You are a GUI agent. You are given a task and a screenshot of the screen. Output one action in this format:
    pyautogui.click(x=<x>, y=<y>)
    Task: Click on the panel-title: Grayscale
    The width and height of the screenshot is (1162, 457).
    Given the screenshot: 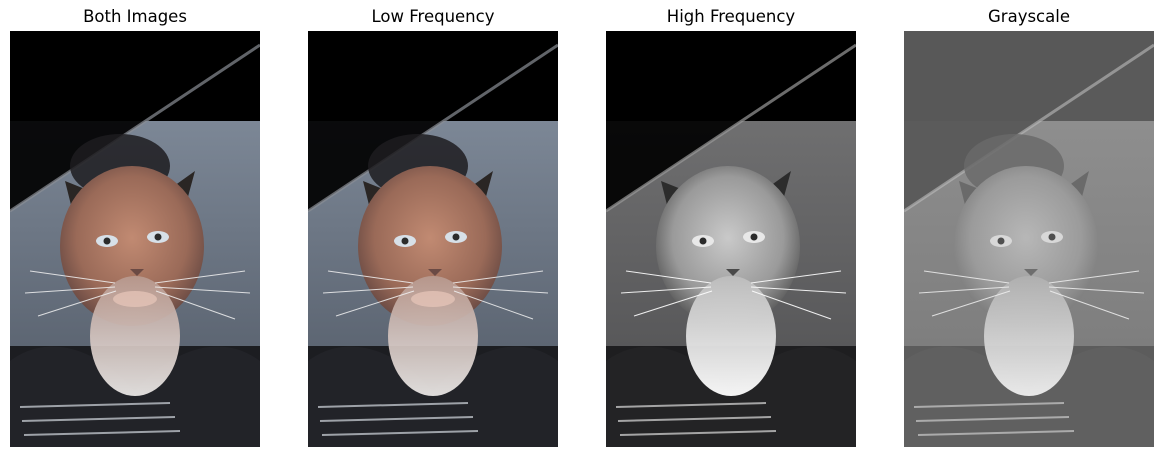 What is the action you would take?
    pyautogui.click(x=1029, y=16)
    